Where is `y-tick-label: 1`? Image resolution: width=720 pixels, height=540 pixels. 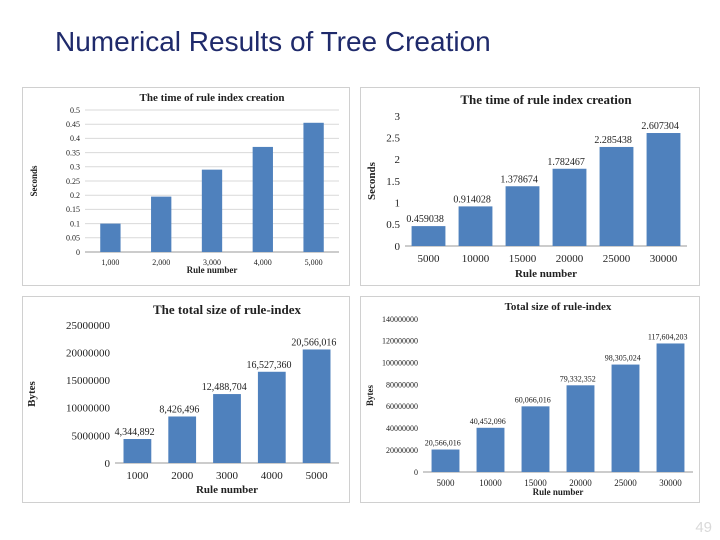
y-tick-label: 1 is located at coordinates (398, 204).